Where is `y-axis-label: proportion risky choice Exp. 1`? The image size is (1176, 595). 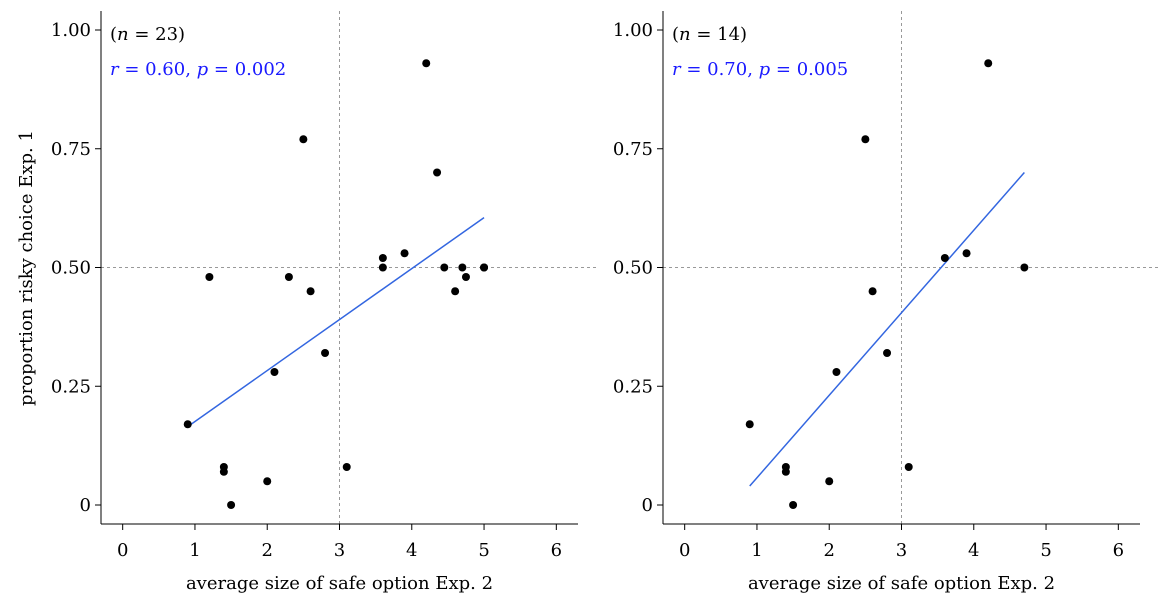 y-axis-label: proportion risky choice Exp. 1 is located at coordinates (26, 268).